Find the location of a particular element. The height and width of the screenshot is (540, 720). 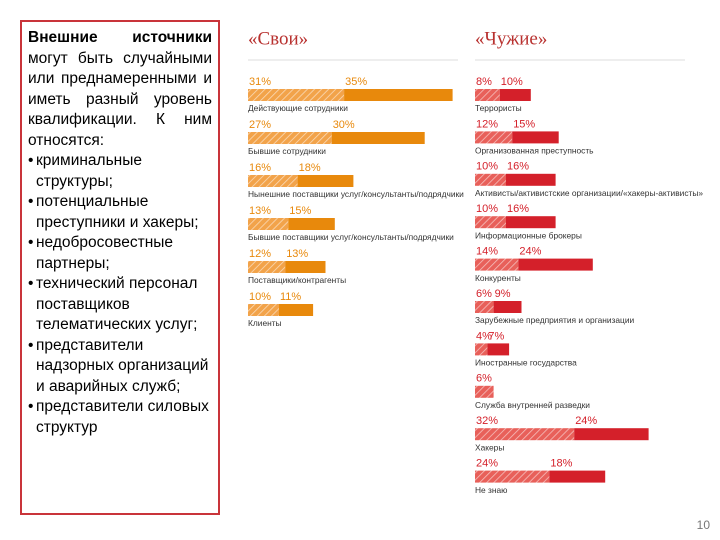

value-label: 7% is located at coordinates (496, 336).